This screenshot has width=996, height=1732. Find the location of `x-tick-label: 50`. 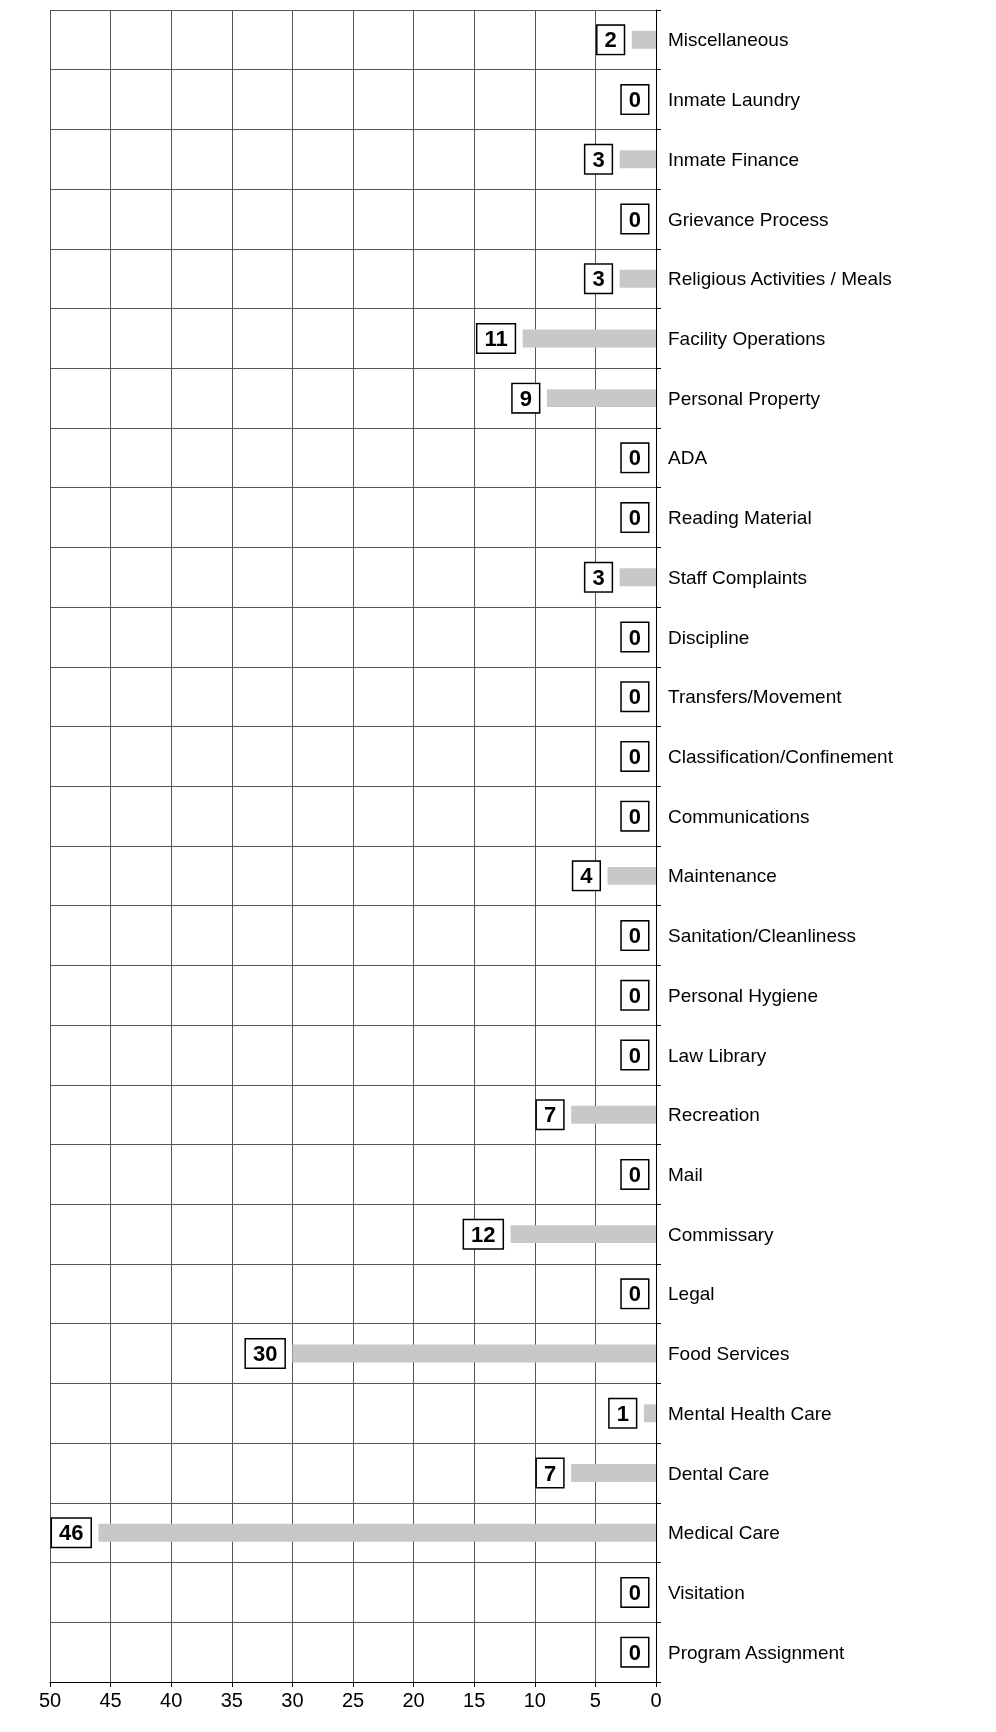

x-tick-label: 50 is located at coordinates (50, 1700).